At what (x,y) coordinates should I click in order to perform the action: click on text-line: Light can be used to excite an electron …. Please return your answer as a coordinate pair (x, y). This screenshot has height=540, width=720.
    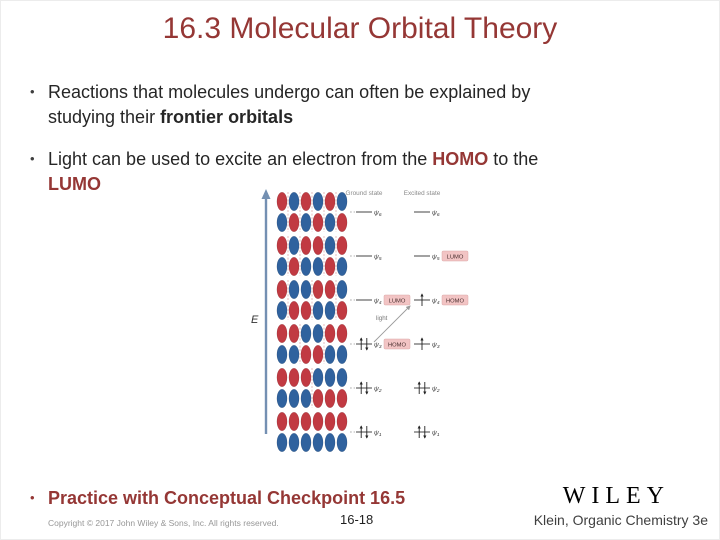
    Looking at the image, I should click on (293, 159).